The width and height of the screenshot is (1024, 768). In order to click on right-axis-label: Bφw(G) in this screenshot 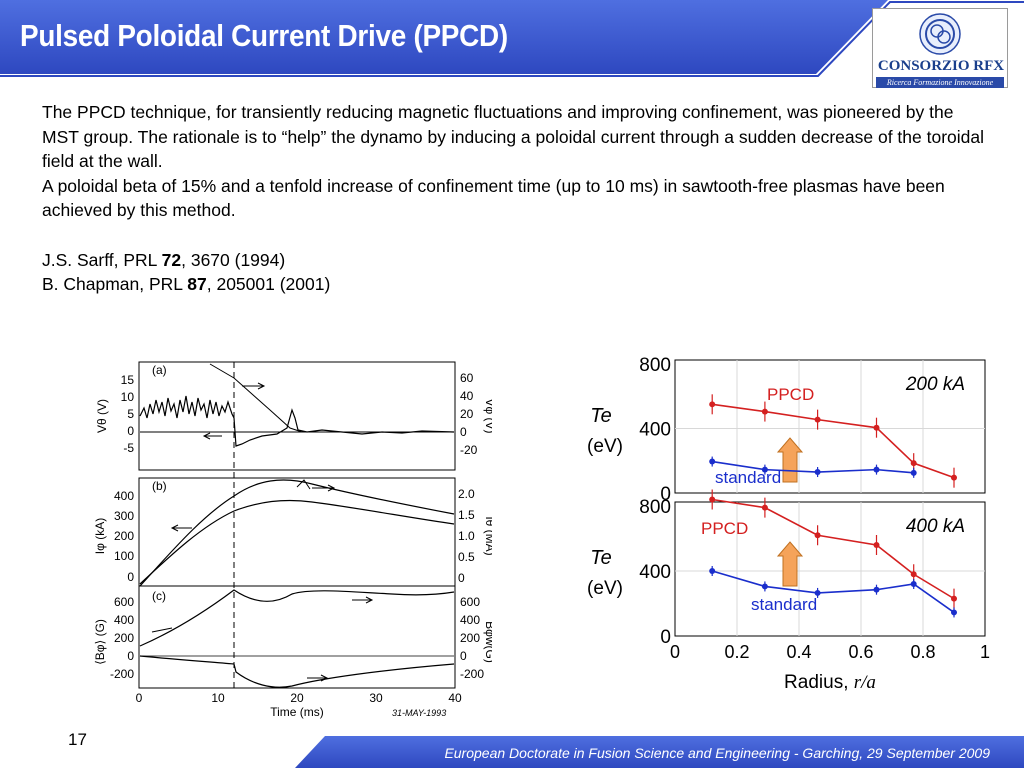, I will do `click(487, 642)`.